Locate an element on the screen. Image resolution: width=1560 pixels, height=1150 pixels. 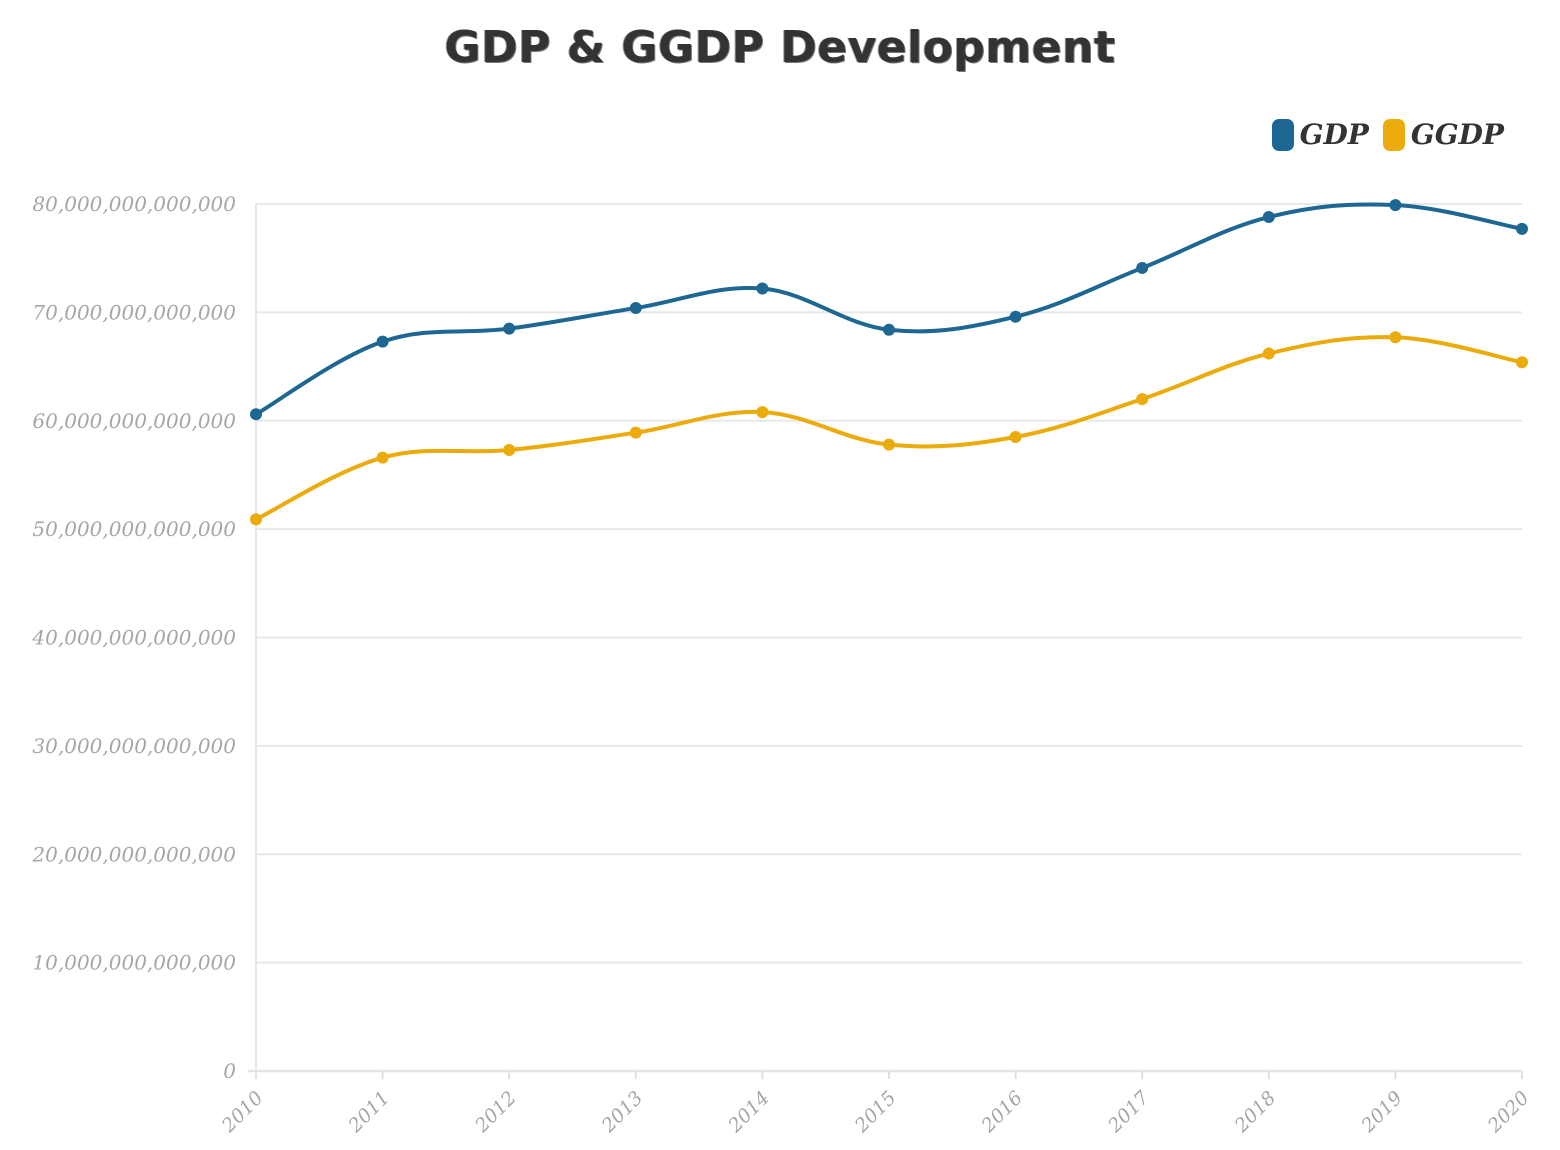
legend-item-gdp: GDP is located at coordinates (1320, 134).